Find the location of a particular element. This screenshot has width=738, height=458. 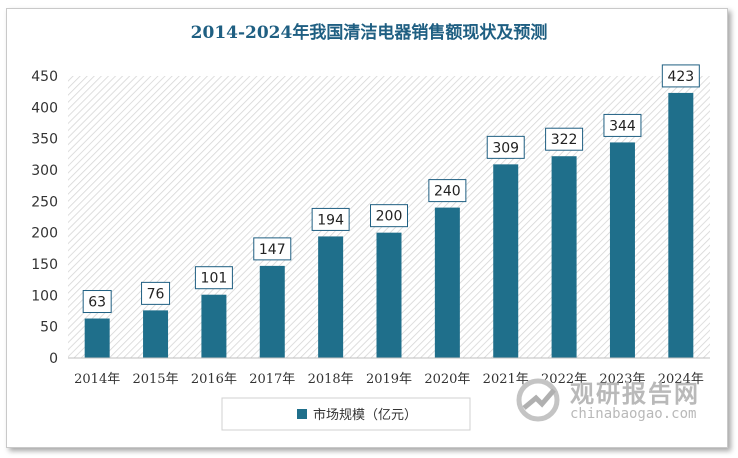

x-tick-label: 2014年 is located at coordinates (97, 379).